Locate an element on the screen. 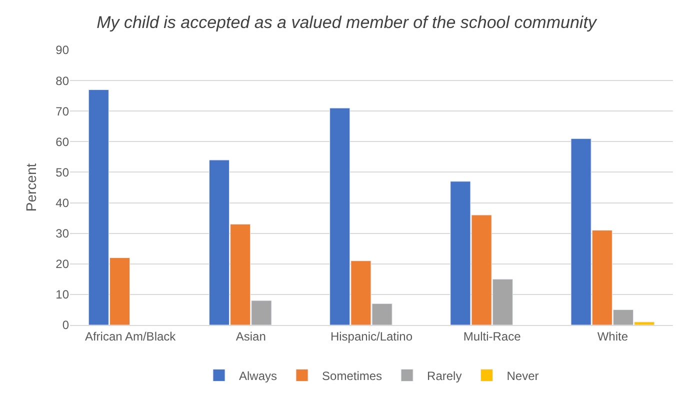 The height and width of the screenshot is (402, 693). legend-label: Sometimes is located at coordinates (352, 375).